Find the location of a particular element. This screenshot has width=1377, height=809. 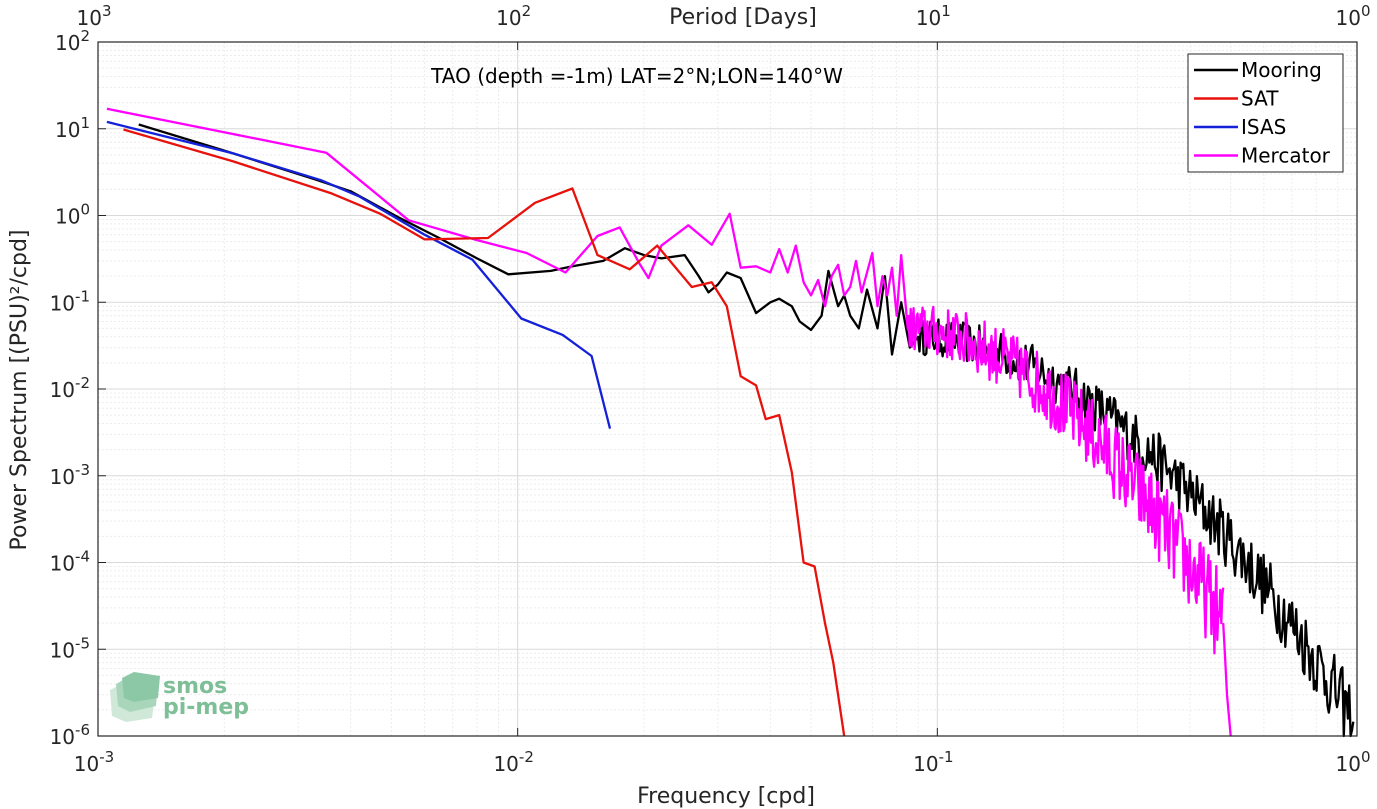

logo-text-pimep: pi-mep is located at coordinates (206, 707).